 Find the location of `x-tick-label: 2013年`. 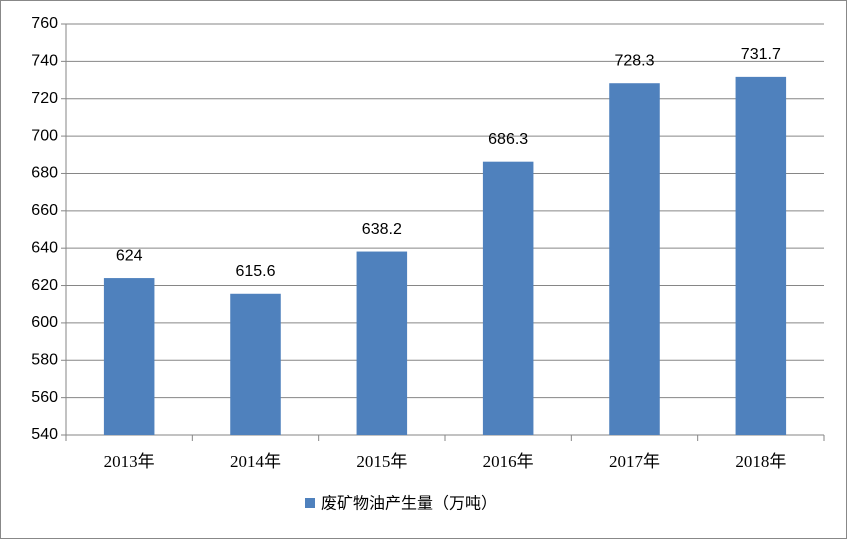

x-tick-label: 2013年 is located at coordinates (129, 461).